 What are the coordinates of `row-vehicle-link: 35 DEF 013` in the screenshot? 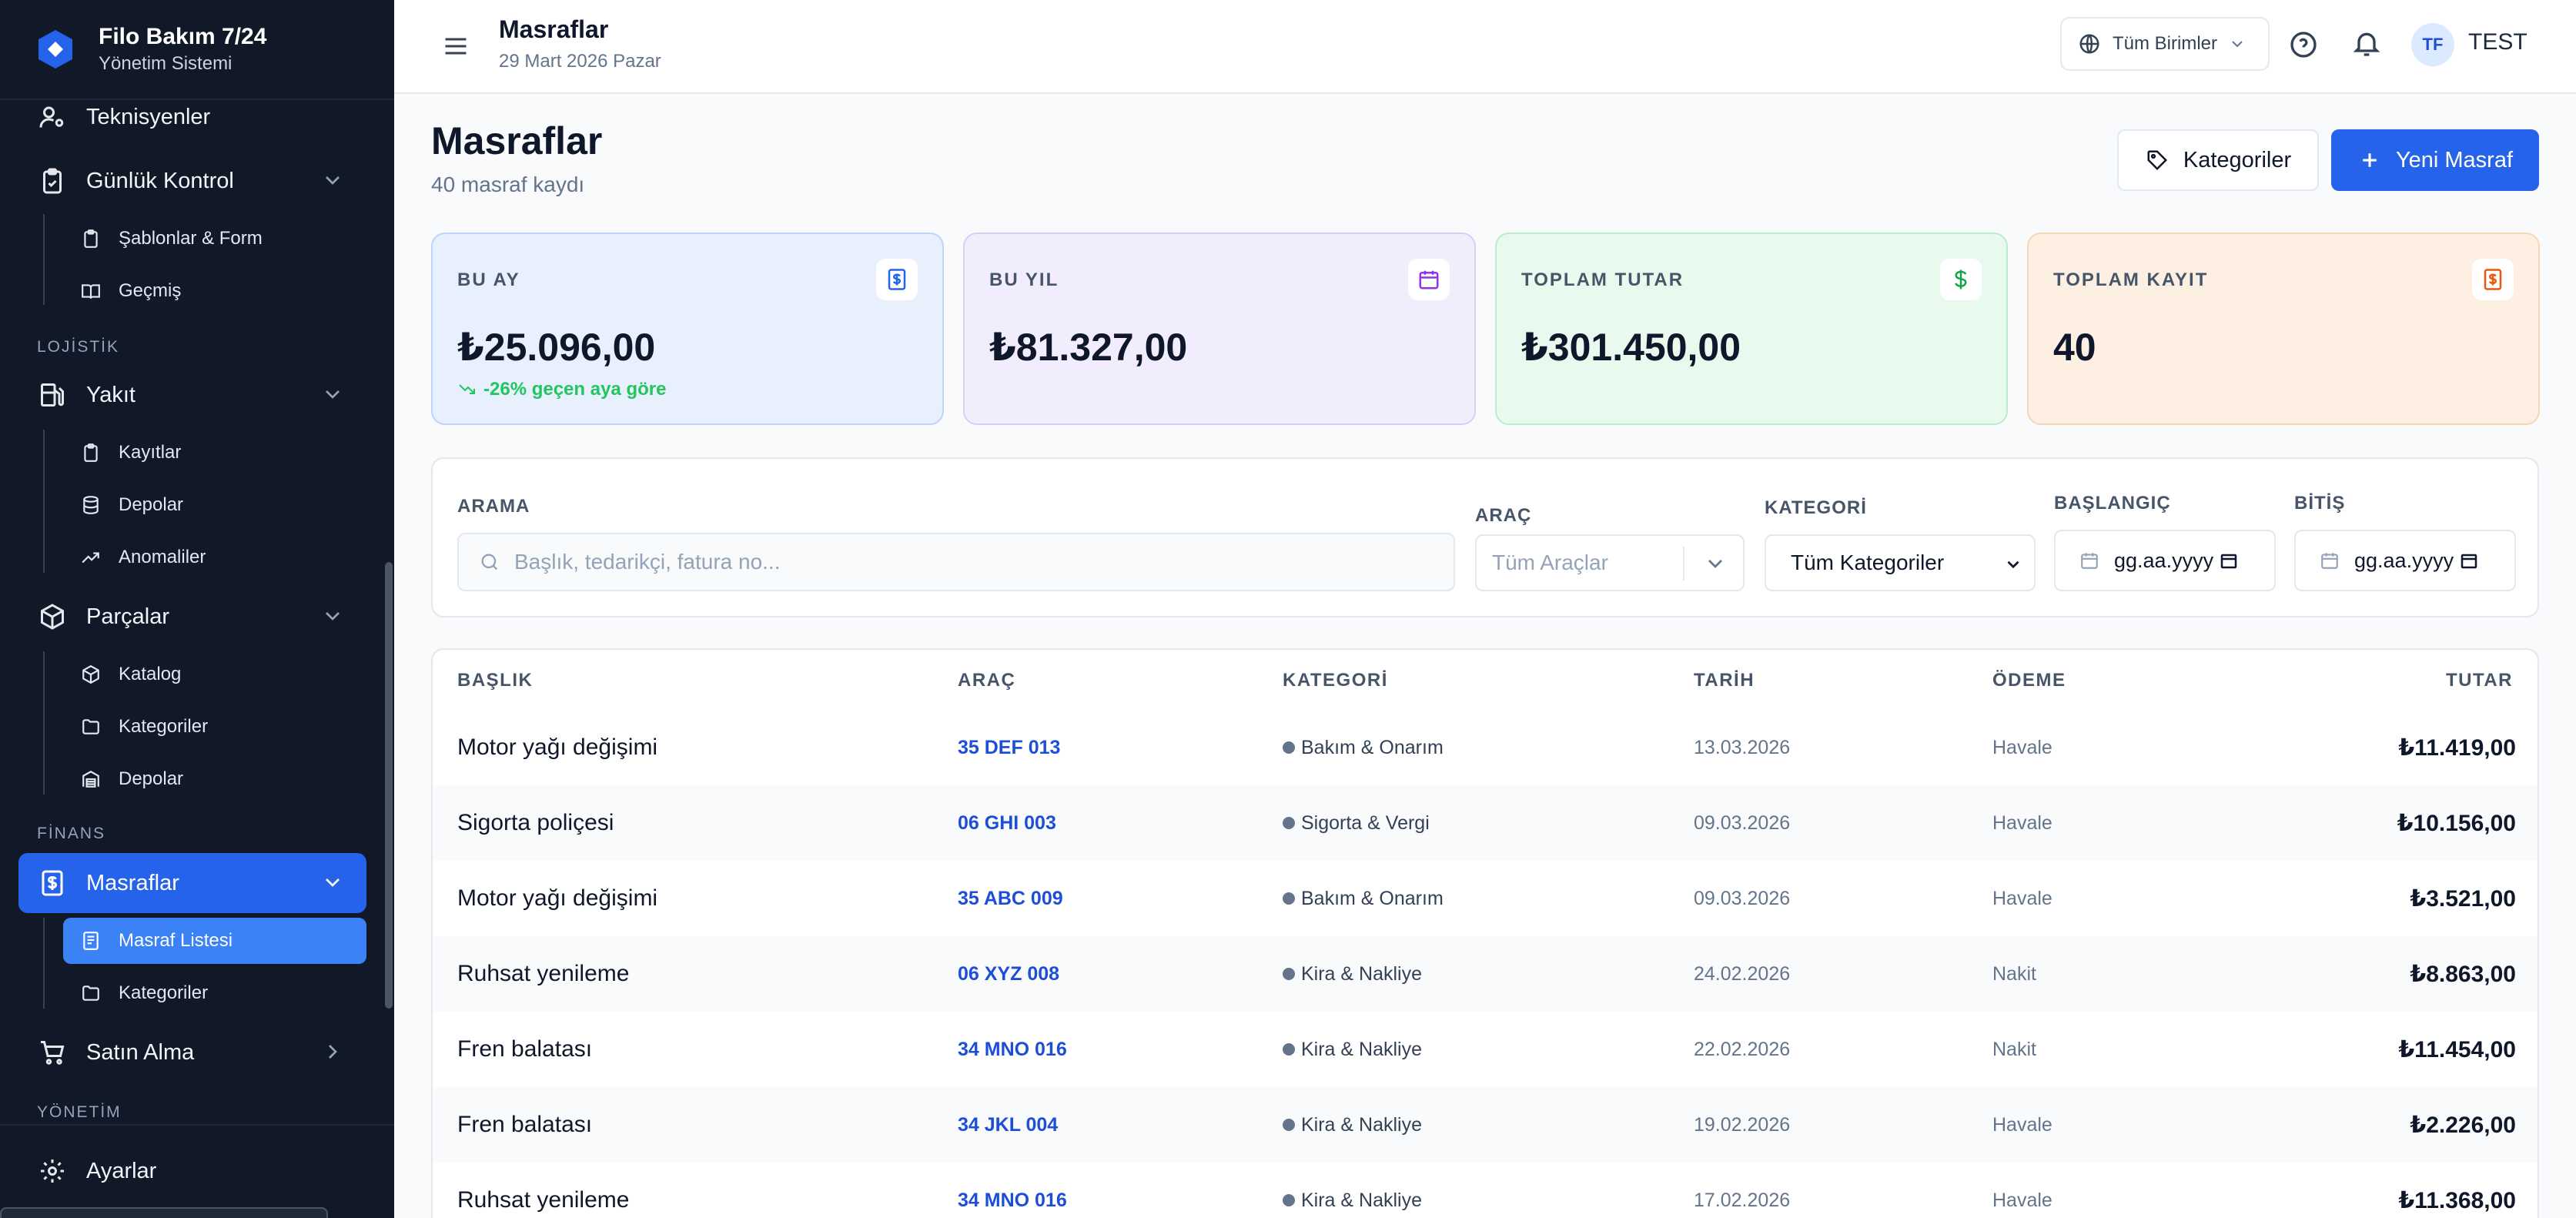 It's located at (1010, 747).